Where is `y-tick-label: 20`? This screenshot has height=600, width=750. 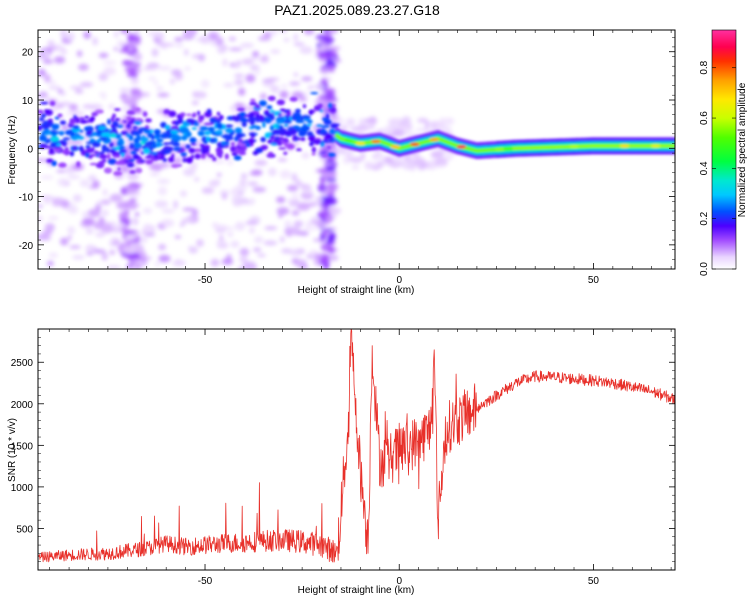 y-tick-label: 20 is located at coordinates (28, 53).